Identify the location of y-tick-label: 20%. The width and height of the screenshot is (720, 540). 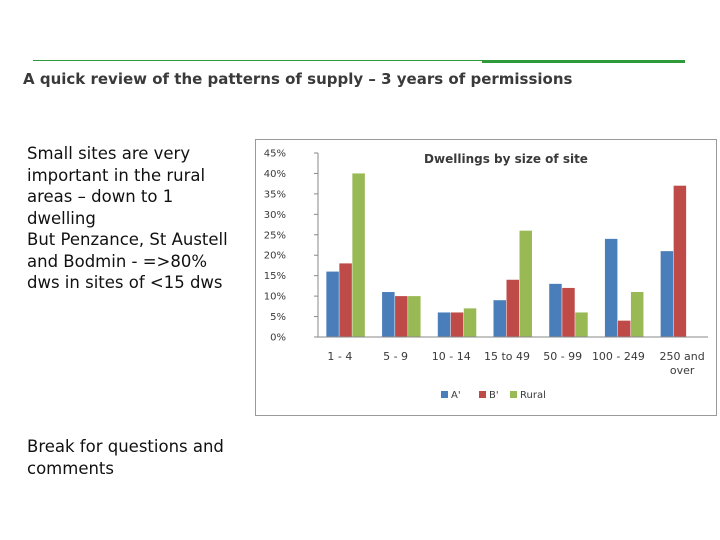
(275, 256).